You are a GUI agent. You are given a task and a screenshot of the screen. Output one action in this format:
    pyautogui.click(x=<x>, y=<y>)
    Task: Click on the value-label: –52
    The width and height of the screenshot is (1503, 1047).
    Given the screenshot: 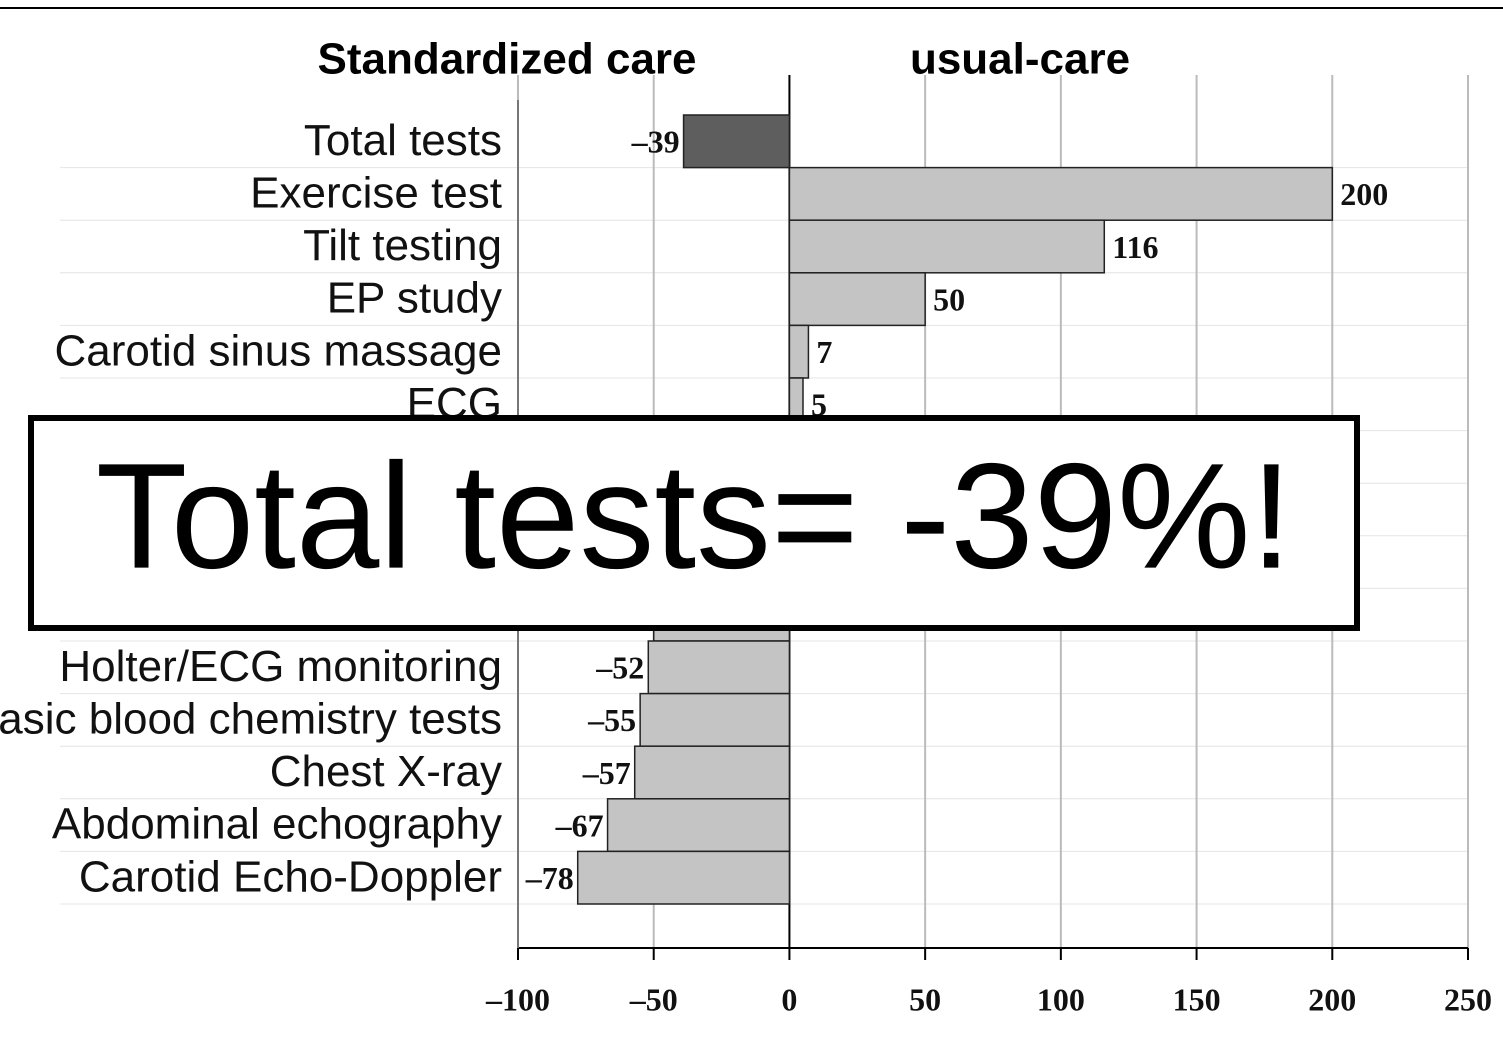 What is the action you would take?
    pyautogui.click(x=619, y=668)
    